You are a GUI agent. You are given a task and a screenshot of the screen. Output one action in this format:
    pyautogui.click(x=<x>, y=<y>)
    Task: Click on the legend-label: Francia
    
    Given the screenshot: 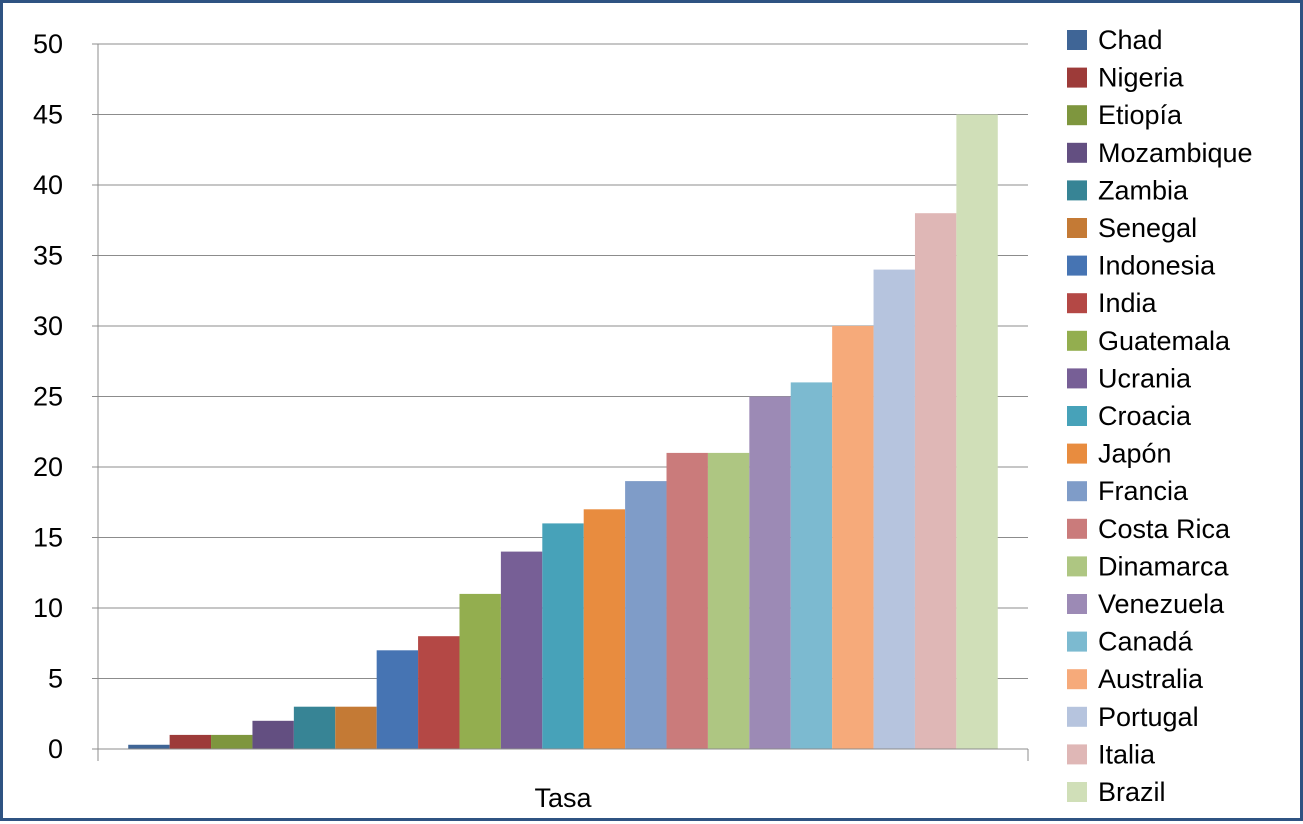 What is the action you would take?
    pyautogui.click(x=1143, y=491)
    